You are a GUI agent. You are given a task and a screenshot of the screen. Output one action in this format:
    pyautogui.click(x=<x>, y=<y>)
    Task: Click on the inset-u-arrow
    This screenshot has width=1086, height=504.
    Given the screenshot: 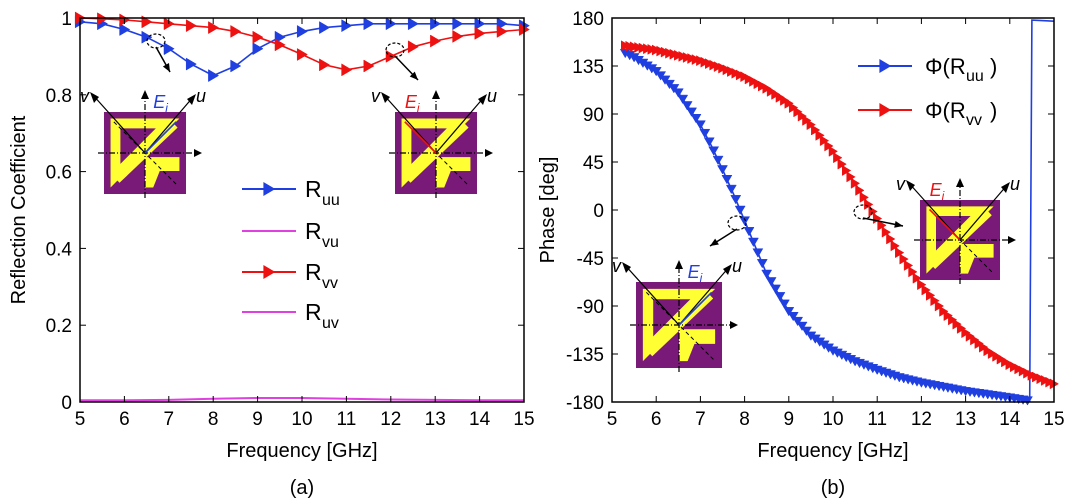 What is the action you would take?
    pyautogui.click(x=1005, y=187)
    